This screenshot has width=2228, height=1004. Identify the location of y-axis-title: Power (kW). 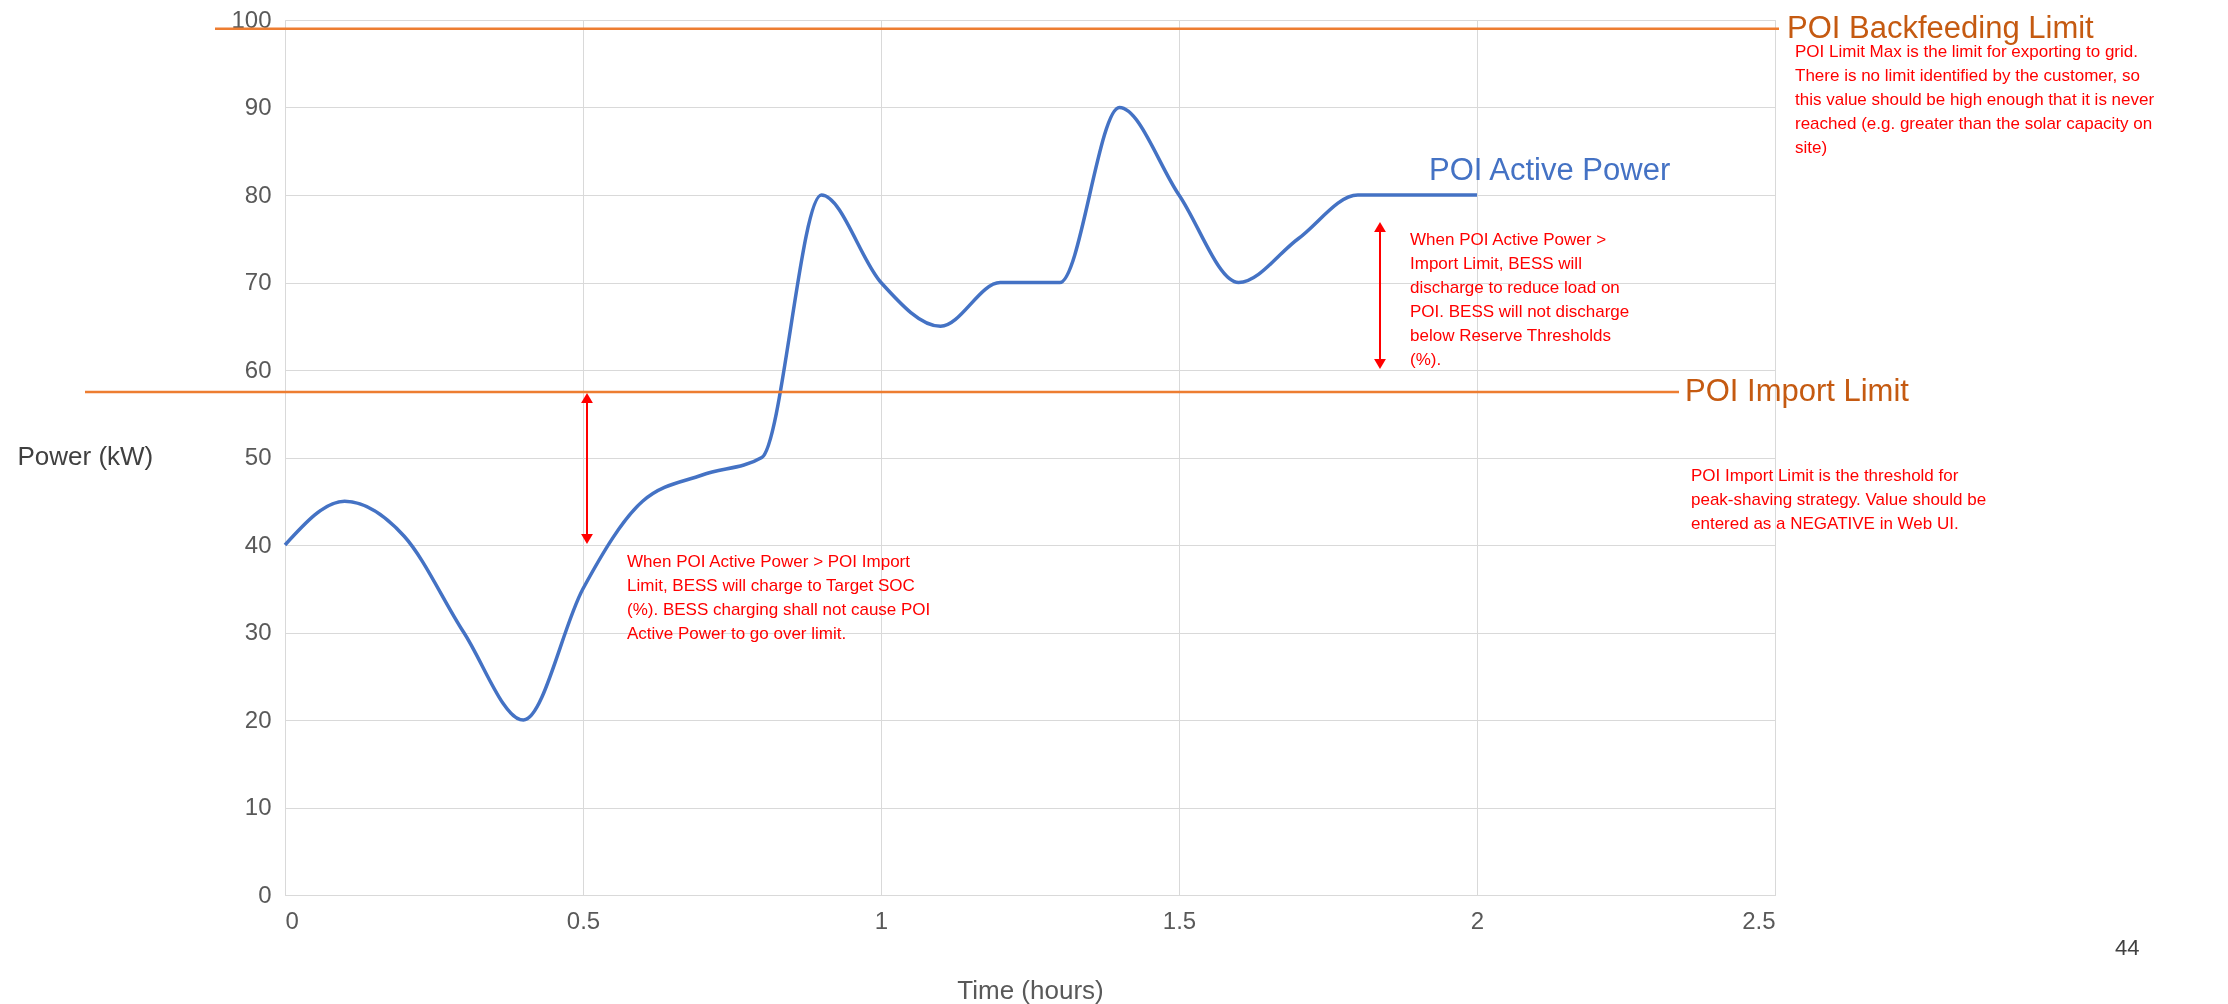
(85, 455).